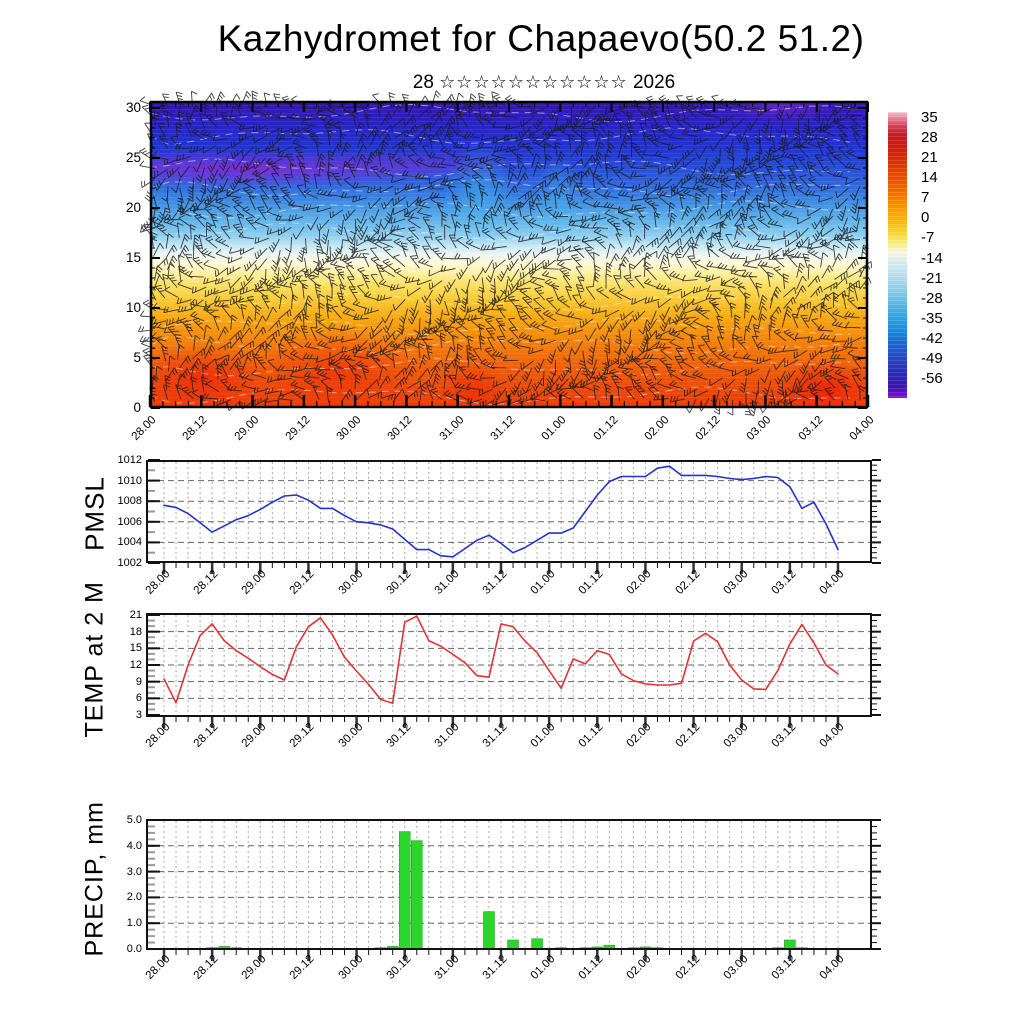 This screenshot has width=1024, height=1024. What do you see at coordinates (133, 307) in the screenshot?
I see `tick-label: 10` at bounding box center [133, 307].